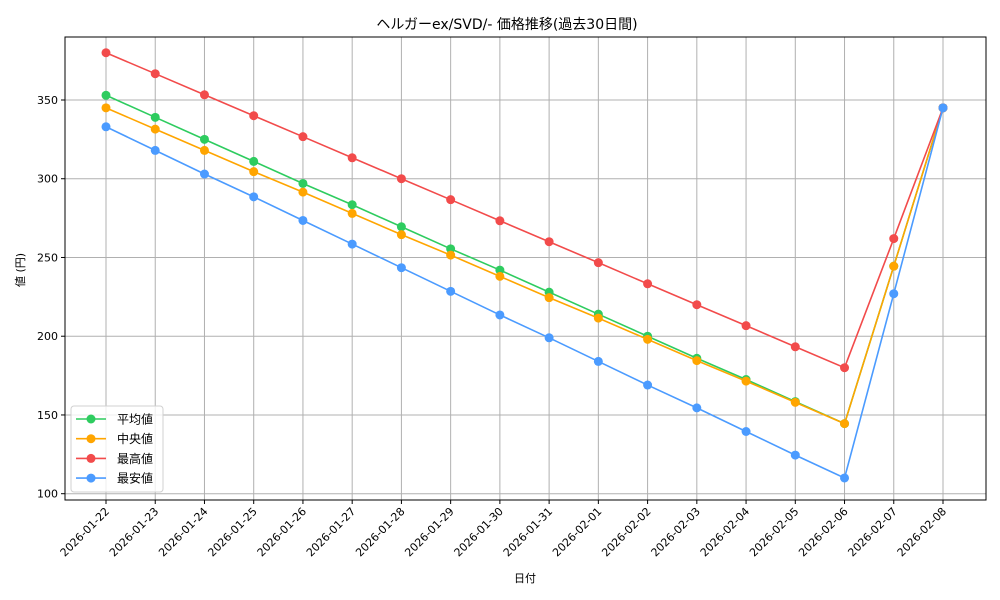 The height and width of the screenshot is (600, 1000). Describe the element at coordinates (114, 478) in the screenshot. I see `legend-item: 最安値` at that location.